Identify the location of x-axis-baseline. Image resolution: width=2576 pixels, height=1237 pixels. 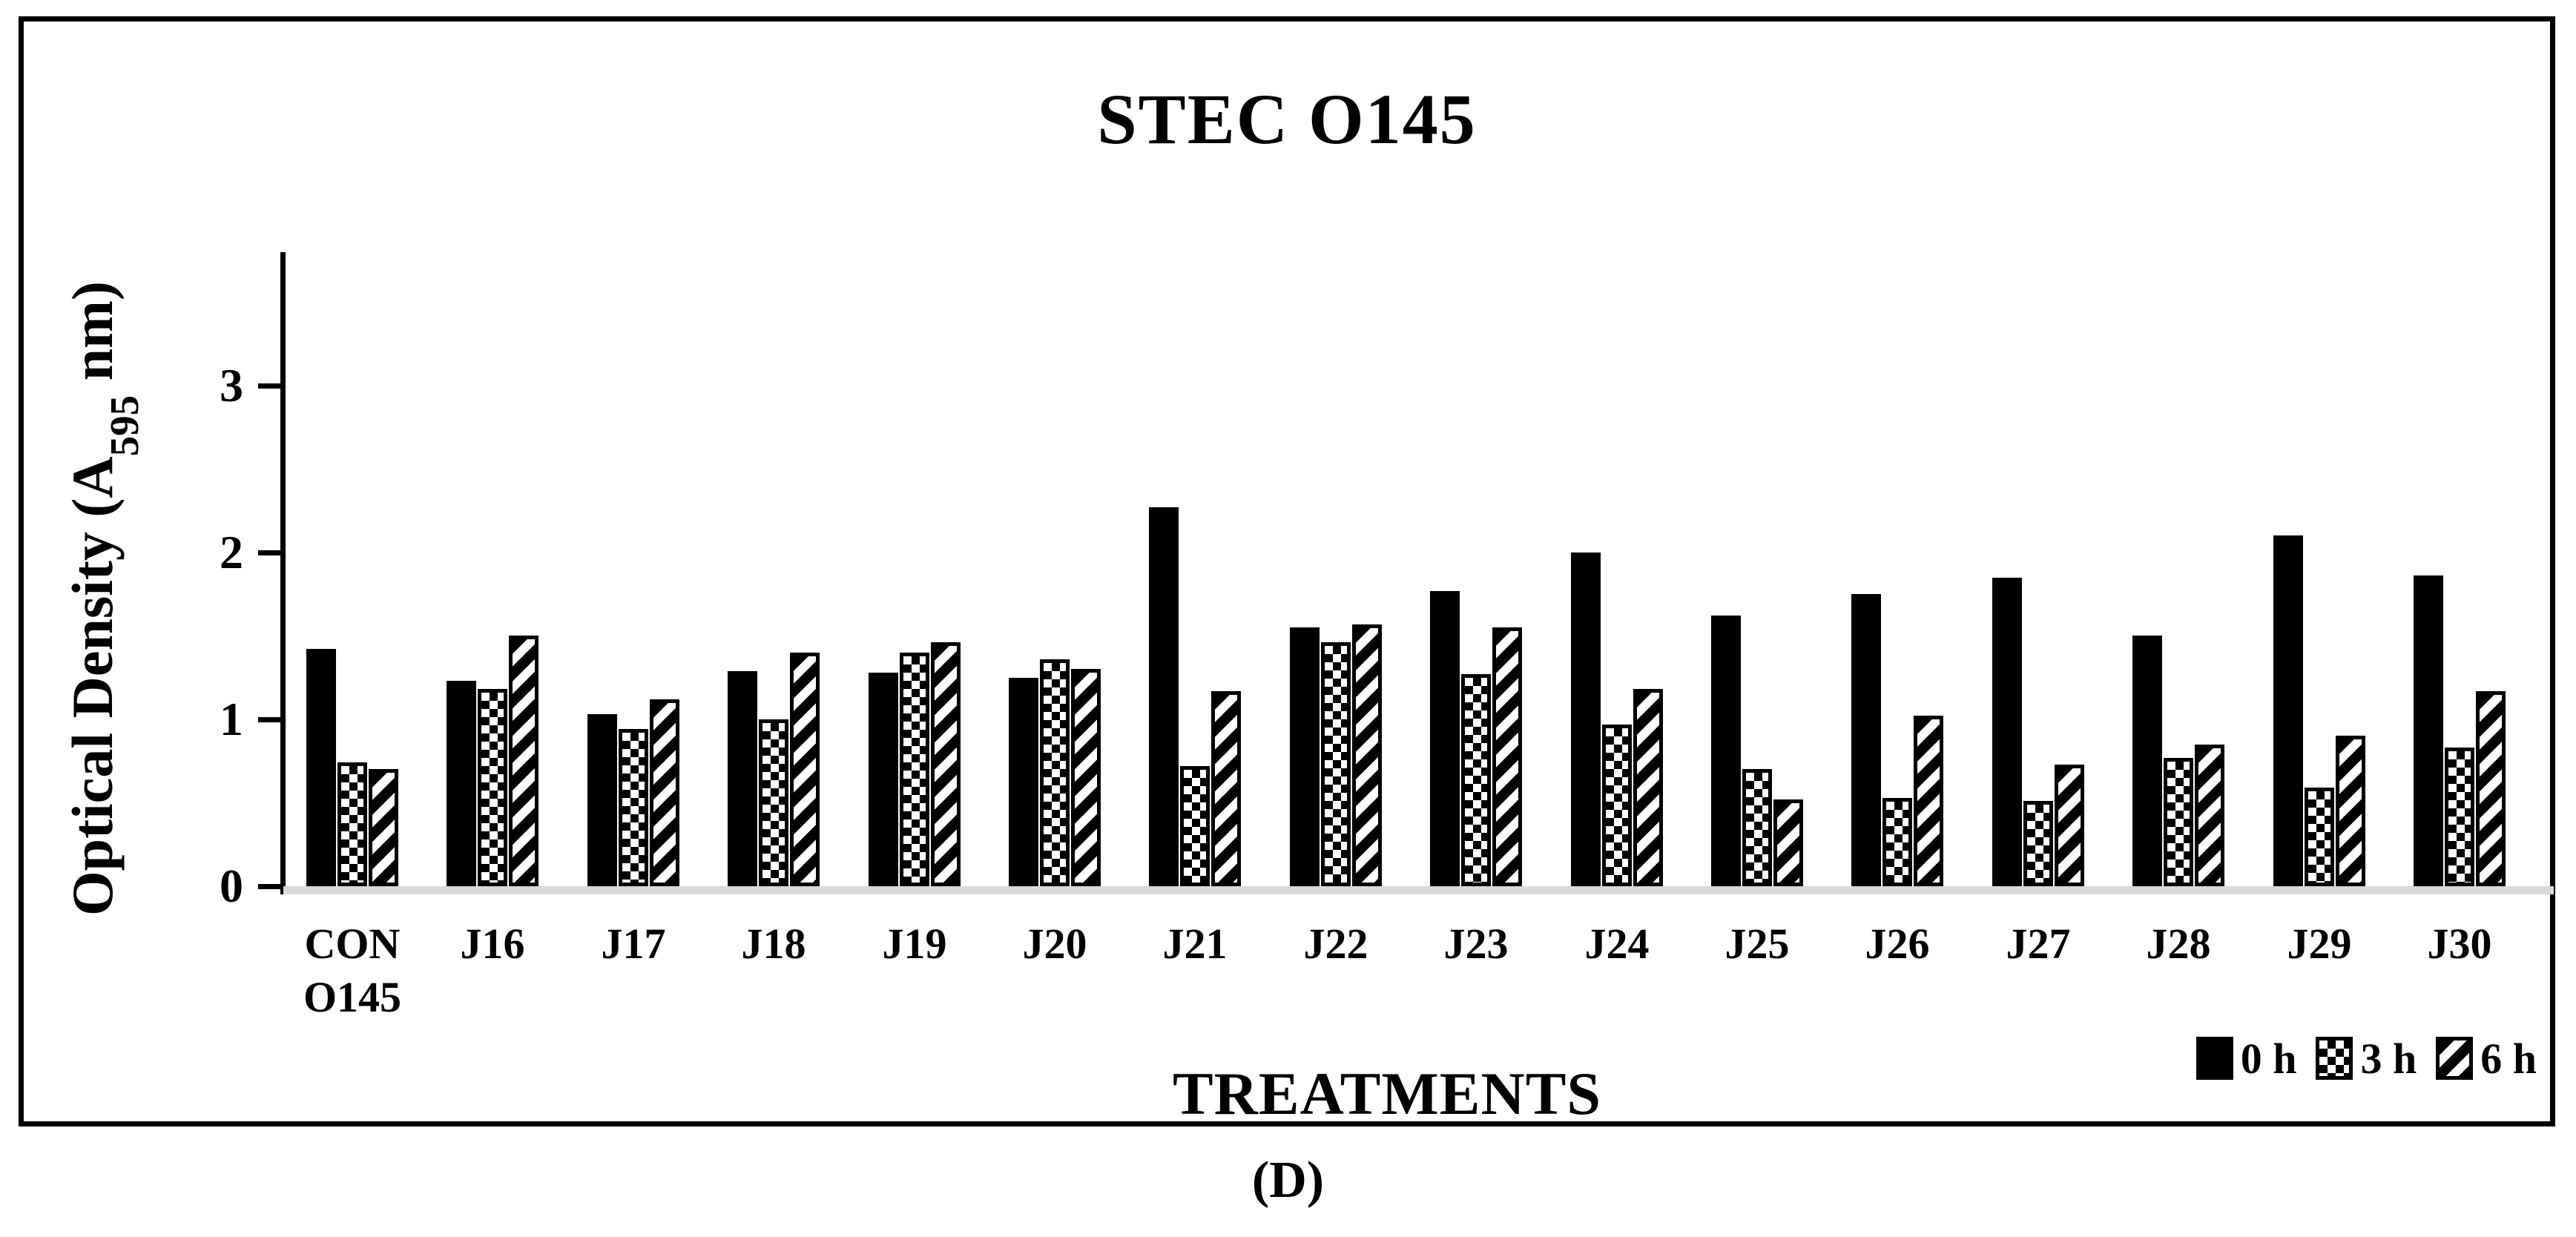
(1419, 890).